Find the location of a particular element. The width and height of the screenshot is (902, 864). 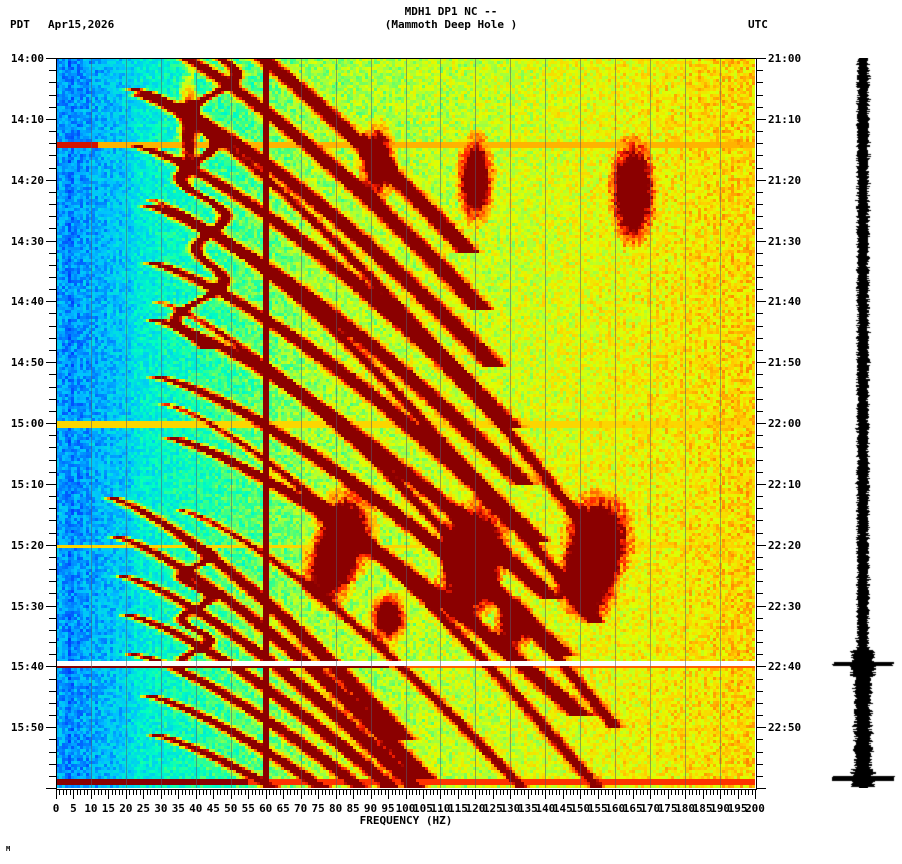

frequency-axis-label: 15 is located at coordinates (108, 808).